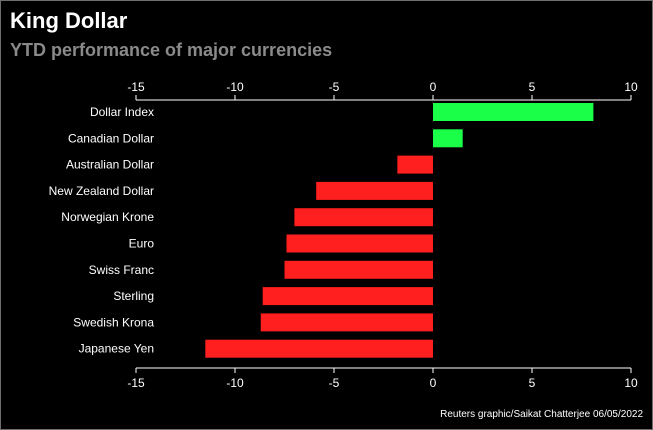 The image size is (653, 430). I want to click on category-label: Norwegian Krone, so click(107, 217).